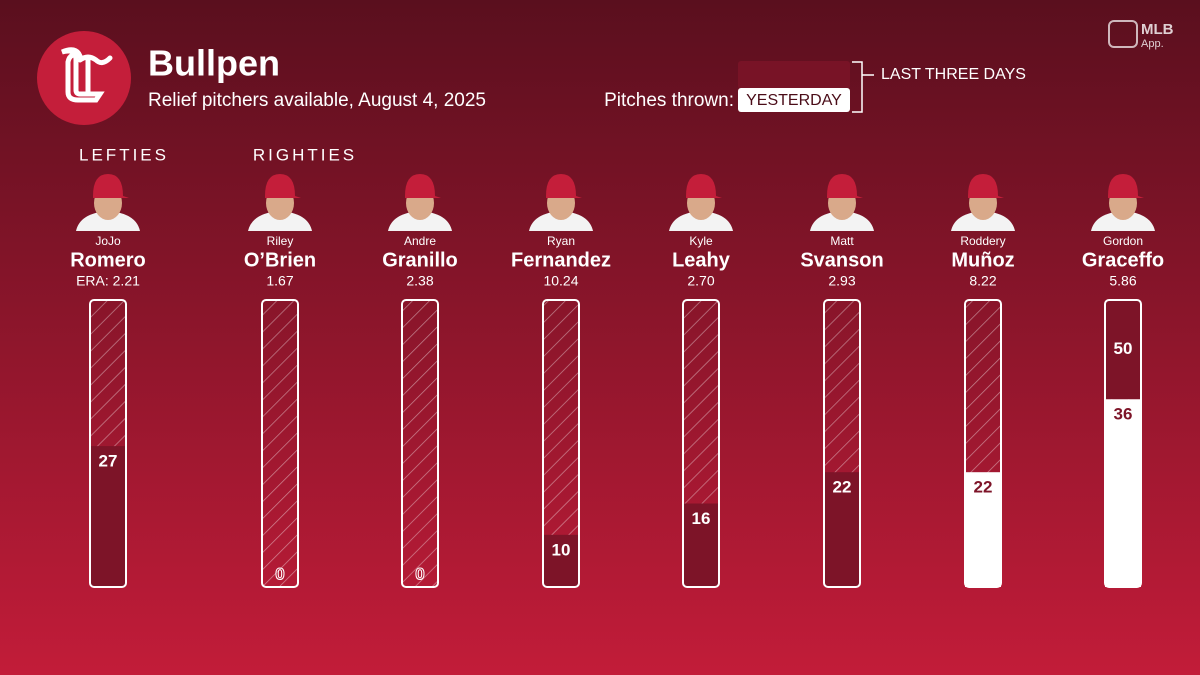  Describe the element at coordinates (1152, 44) in the screenshot. I see `brand-sub: App.` at that location.